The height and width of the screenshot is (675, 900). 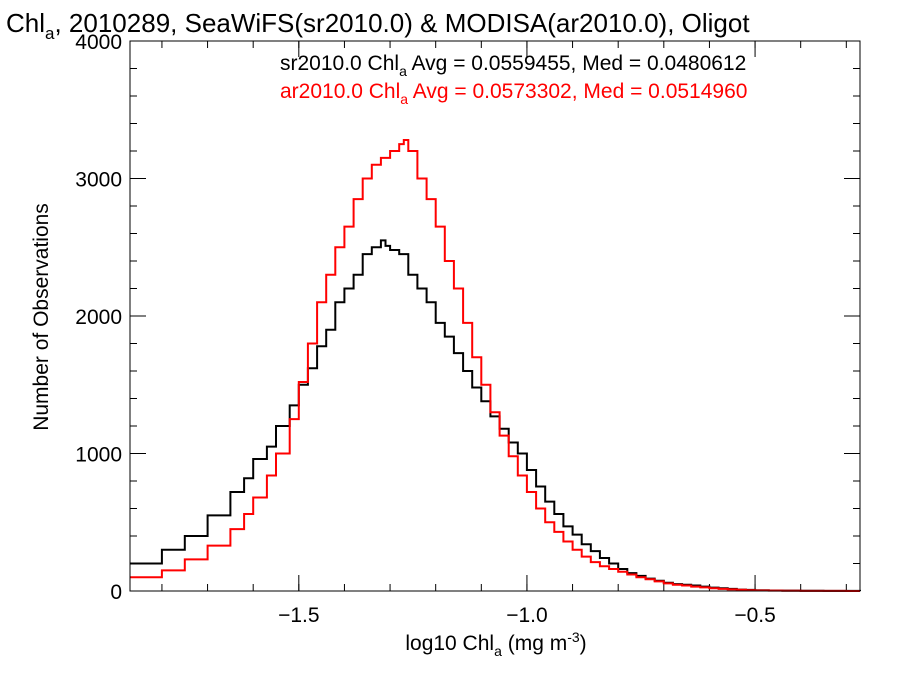 What do you see at coordinates (116, 592) in the screenshot?
I see `y-tick-label: 0` at bounding box center [116, 592].